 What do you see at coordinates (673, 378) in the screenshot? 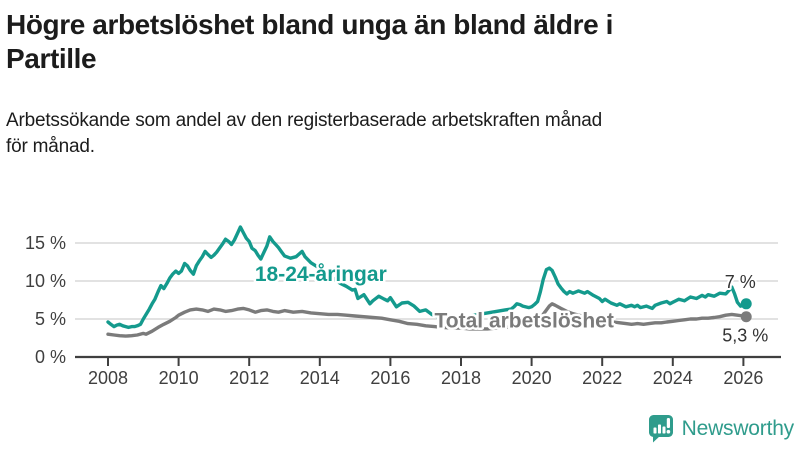
I see `x-tick-label: 2024` at bounding box center [673, 378].